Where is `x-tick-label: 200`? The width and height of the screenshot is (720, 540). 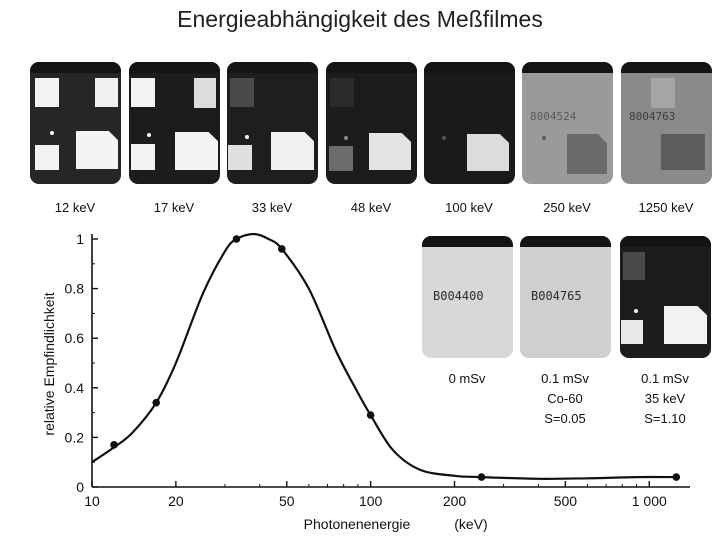
x-tick-label: 200 is located at coordinates (455, 501).